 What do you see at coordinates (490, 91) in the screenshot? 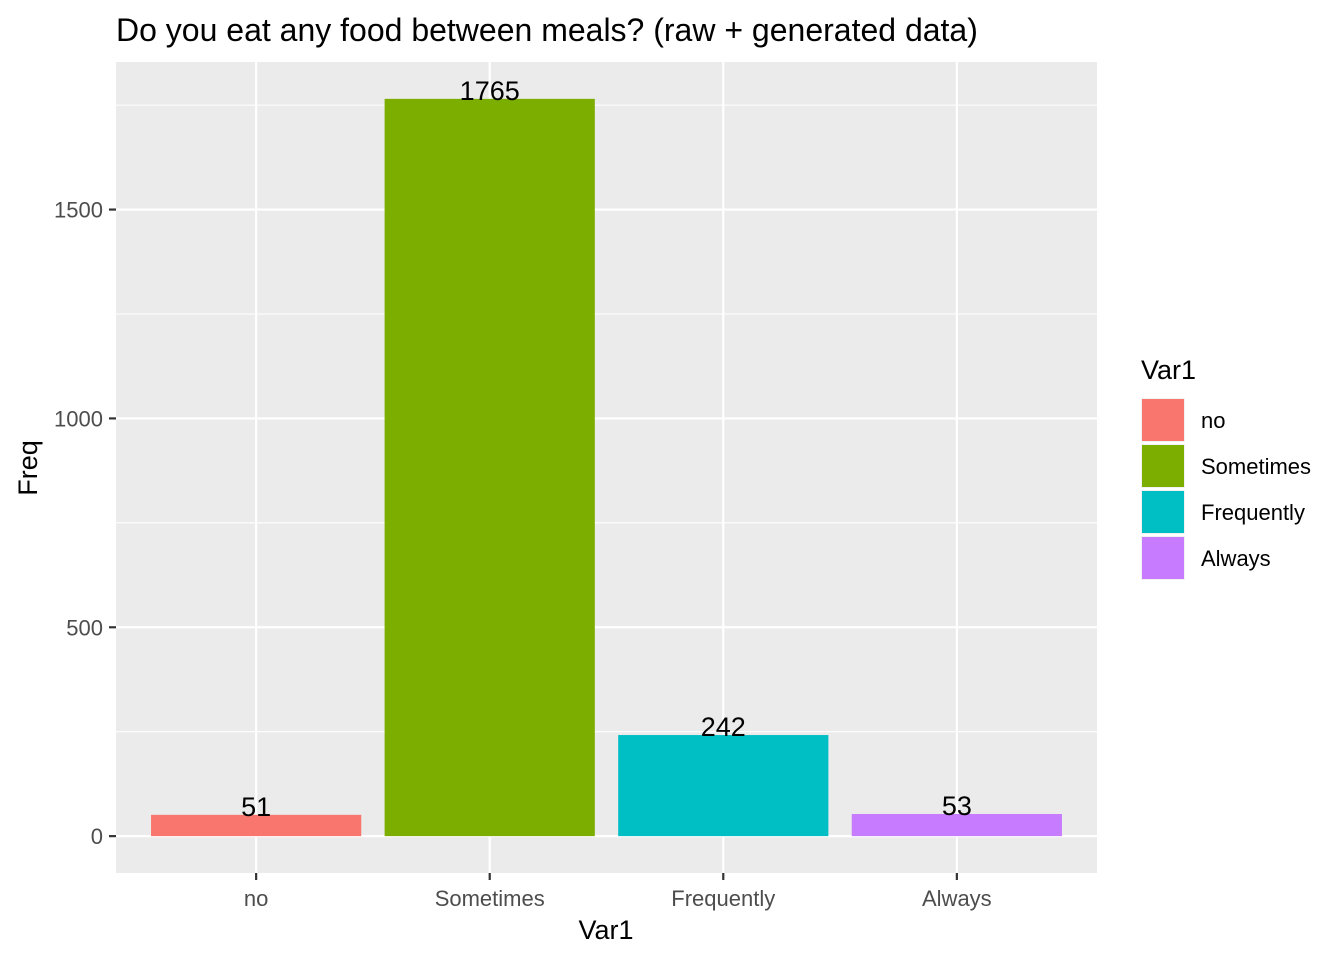
I see `data-label-sometimes: 1765` at bounding box center [490, 91].